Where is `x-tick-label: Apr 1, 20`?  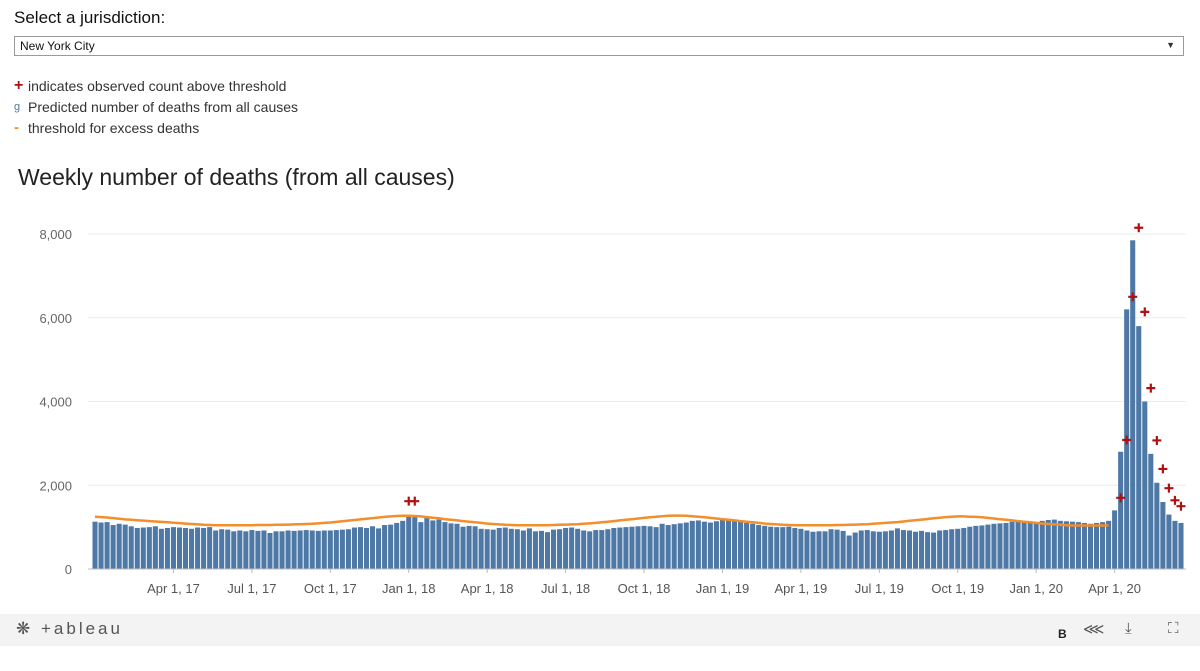
x-tick-label: Apr 1, 20 is located at coordinates (1114, 588).